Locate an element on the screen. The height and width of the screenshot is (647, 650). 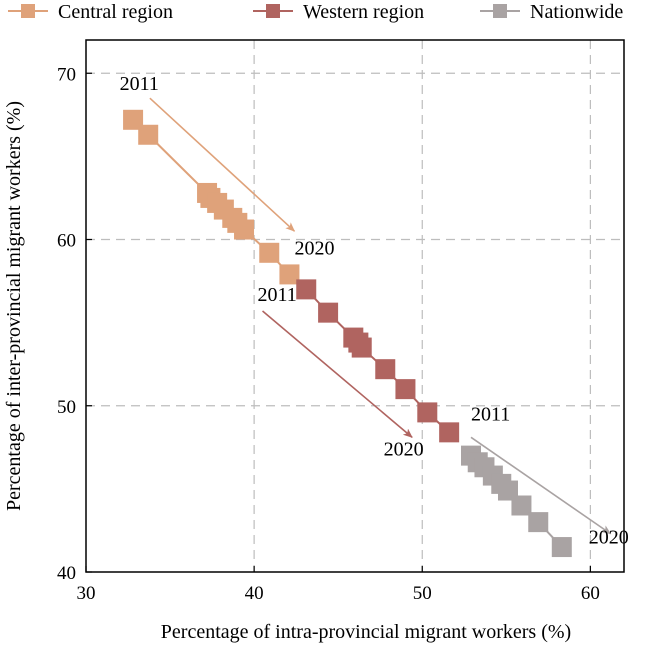
x-tick-label: 30 is located at coordinates (86, 593).